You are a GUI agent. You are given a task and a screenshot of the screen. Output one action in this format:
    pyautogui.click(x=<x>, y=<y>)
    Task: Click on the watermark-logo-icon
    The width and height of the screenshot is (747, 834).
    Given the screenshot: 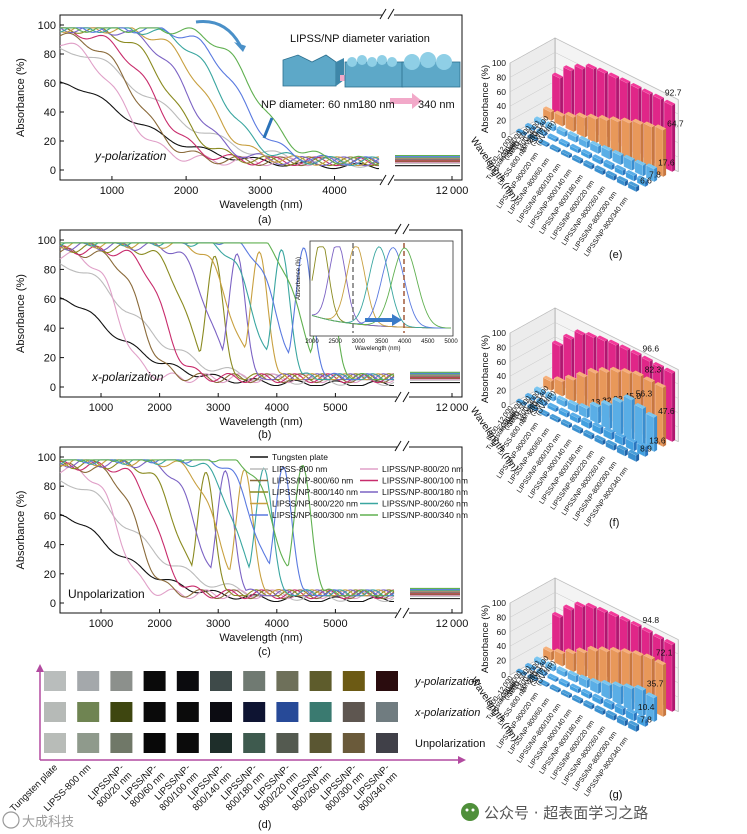 What is the action you would take?
    pyautogui.click(x=11, y=820)
    